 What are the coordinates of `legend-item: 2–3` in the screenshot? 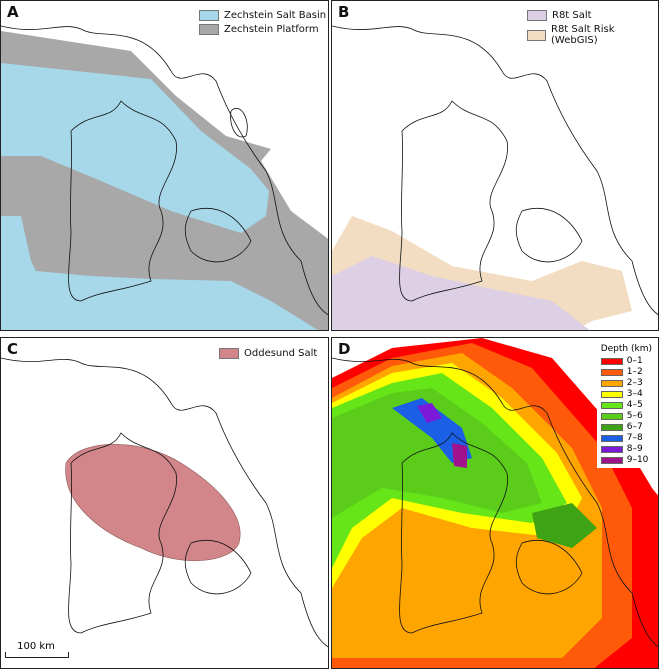 It's located at (626, 383).